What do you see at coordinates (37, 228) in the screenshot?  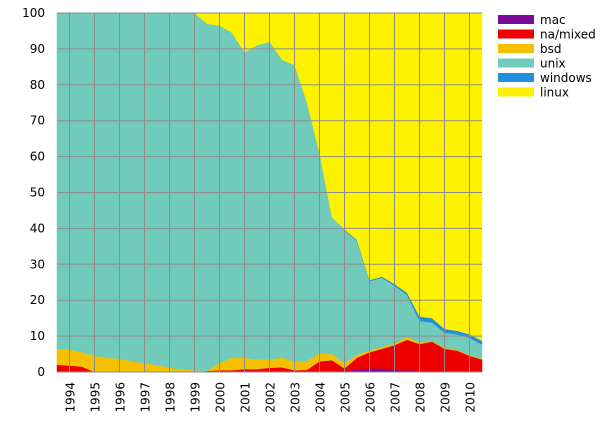 I see `y-tick-label: 40` at bounding box center [37, 228].